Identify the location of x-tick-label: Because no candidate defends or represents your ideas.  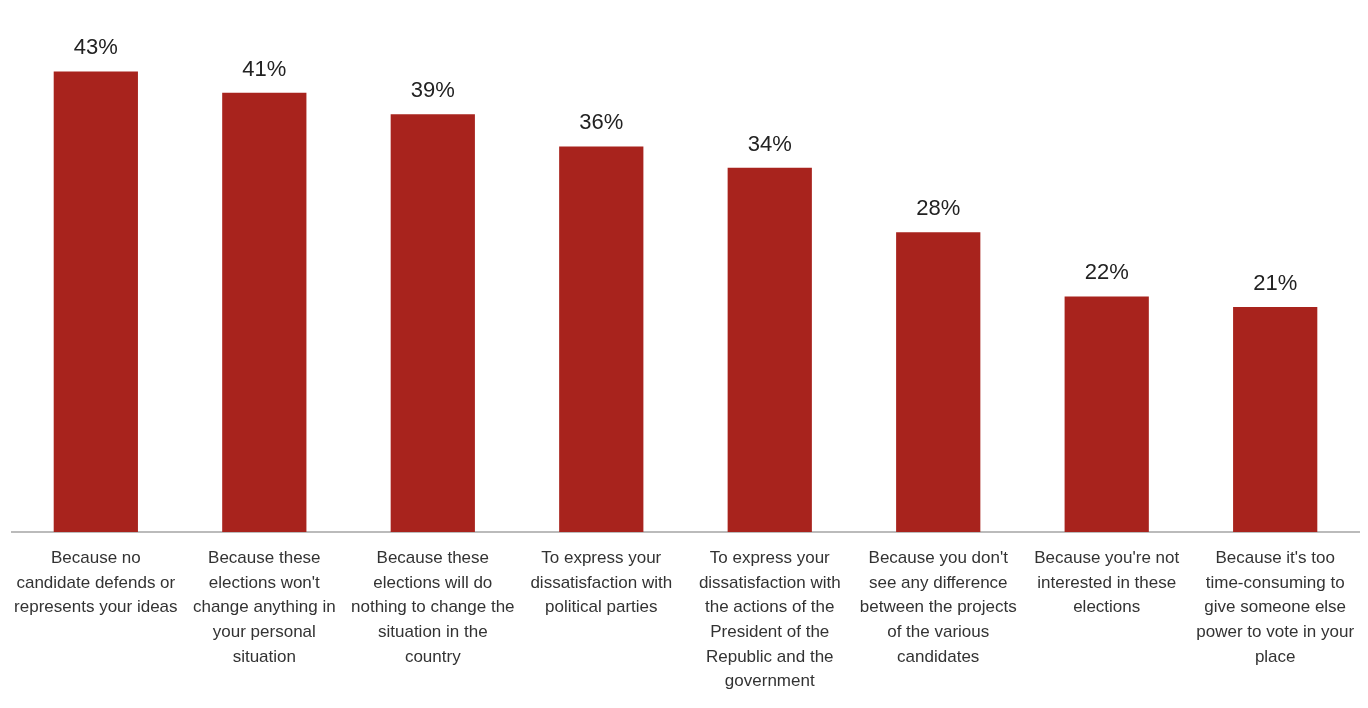
(96, 582).